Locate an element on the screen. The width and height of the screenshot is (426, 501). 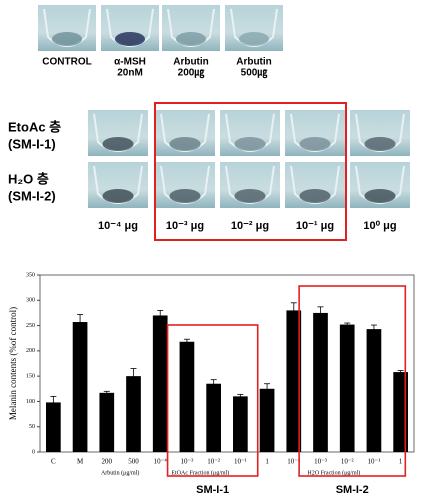
sample-label: 200㎍ is located at coordinates (191, 73).